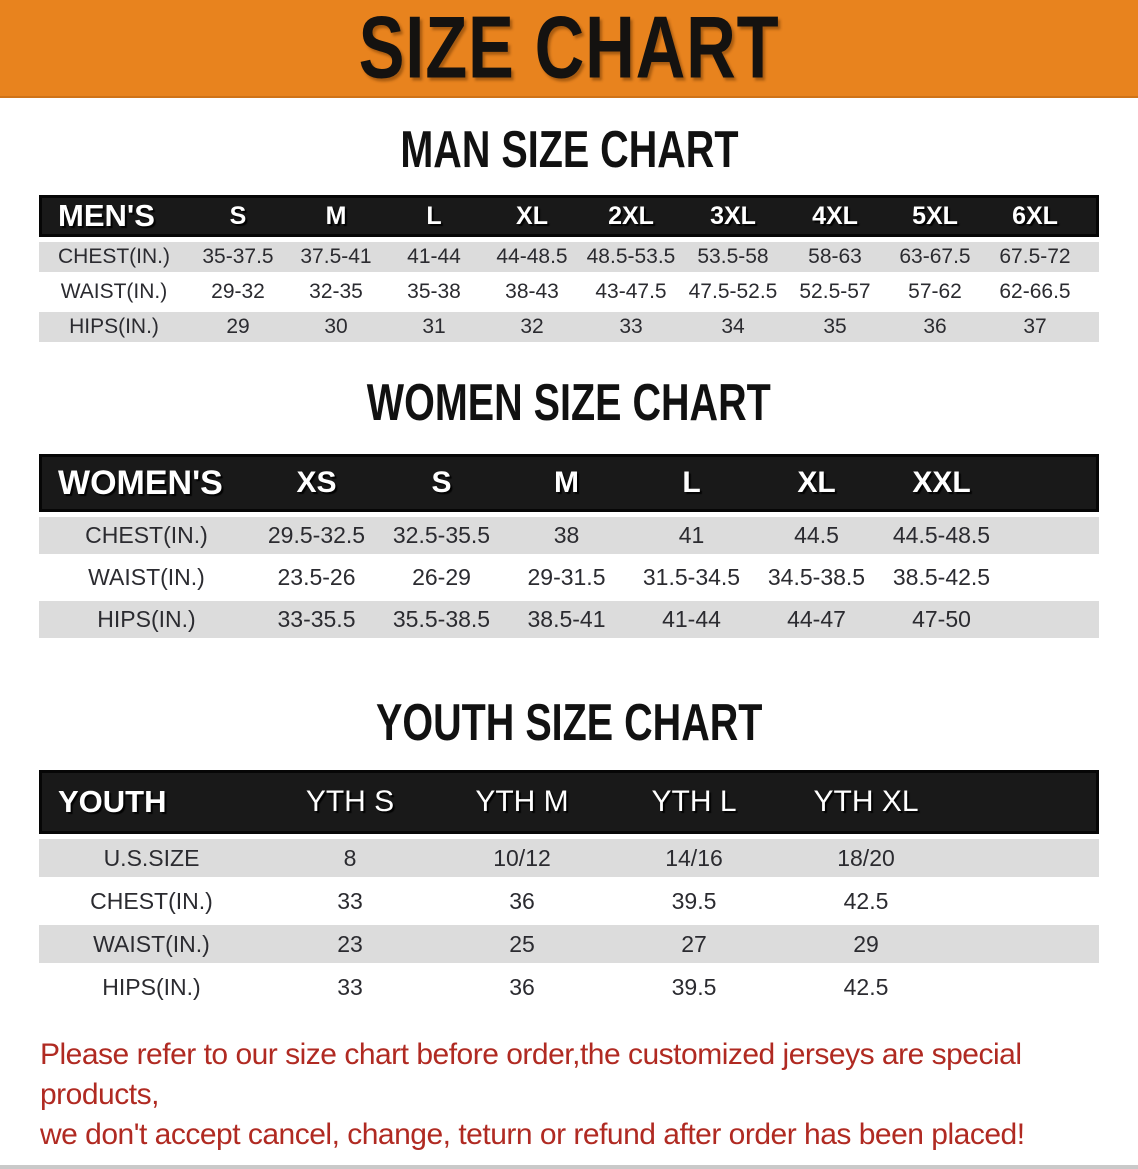 The width and height of the screenshot is (1138, 1169). Describe the element at coordinates (441, 535) in the screenshot. I see `cell: 32.5-35.5` at that location.